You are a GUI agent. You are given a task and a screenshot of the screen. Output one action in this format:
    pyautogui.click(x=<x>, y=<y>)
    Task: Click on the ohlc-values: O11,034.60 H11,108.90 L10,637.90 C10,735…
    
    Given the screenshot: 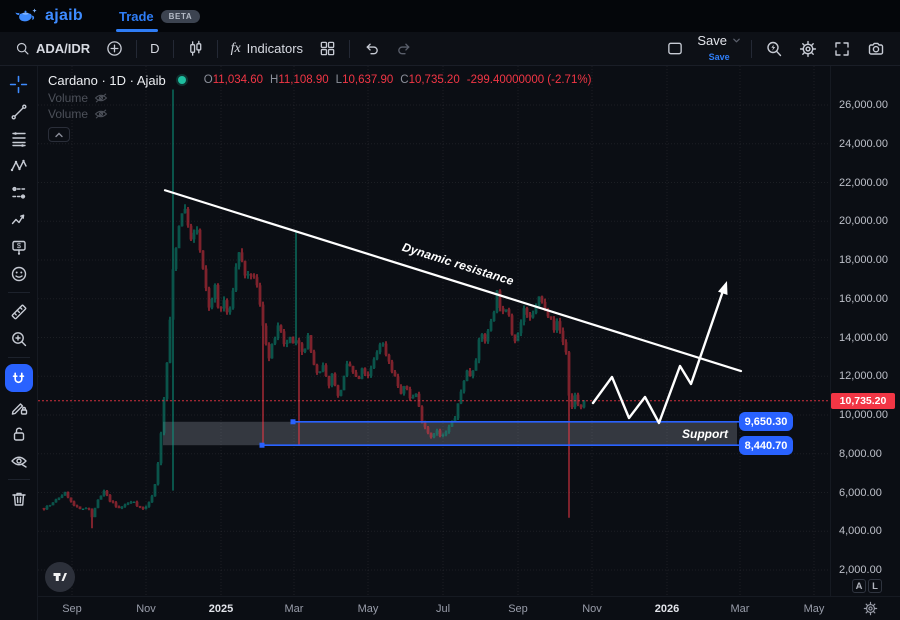 What is the action you would take?
    pyautogui.click(x=397, y=80)
    